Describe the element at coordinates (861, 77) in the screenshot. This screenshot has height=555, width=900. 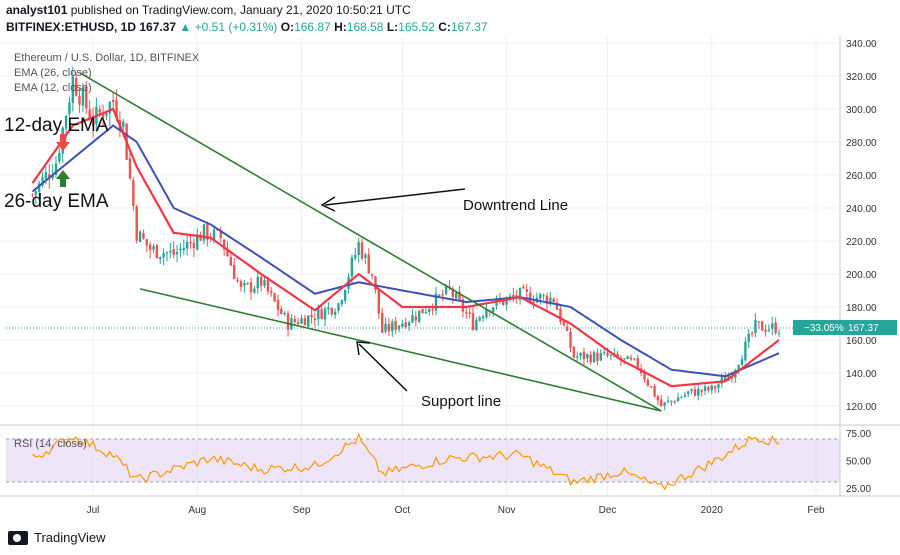
I see `y-tick-label: 320.00` at that location.